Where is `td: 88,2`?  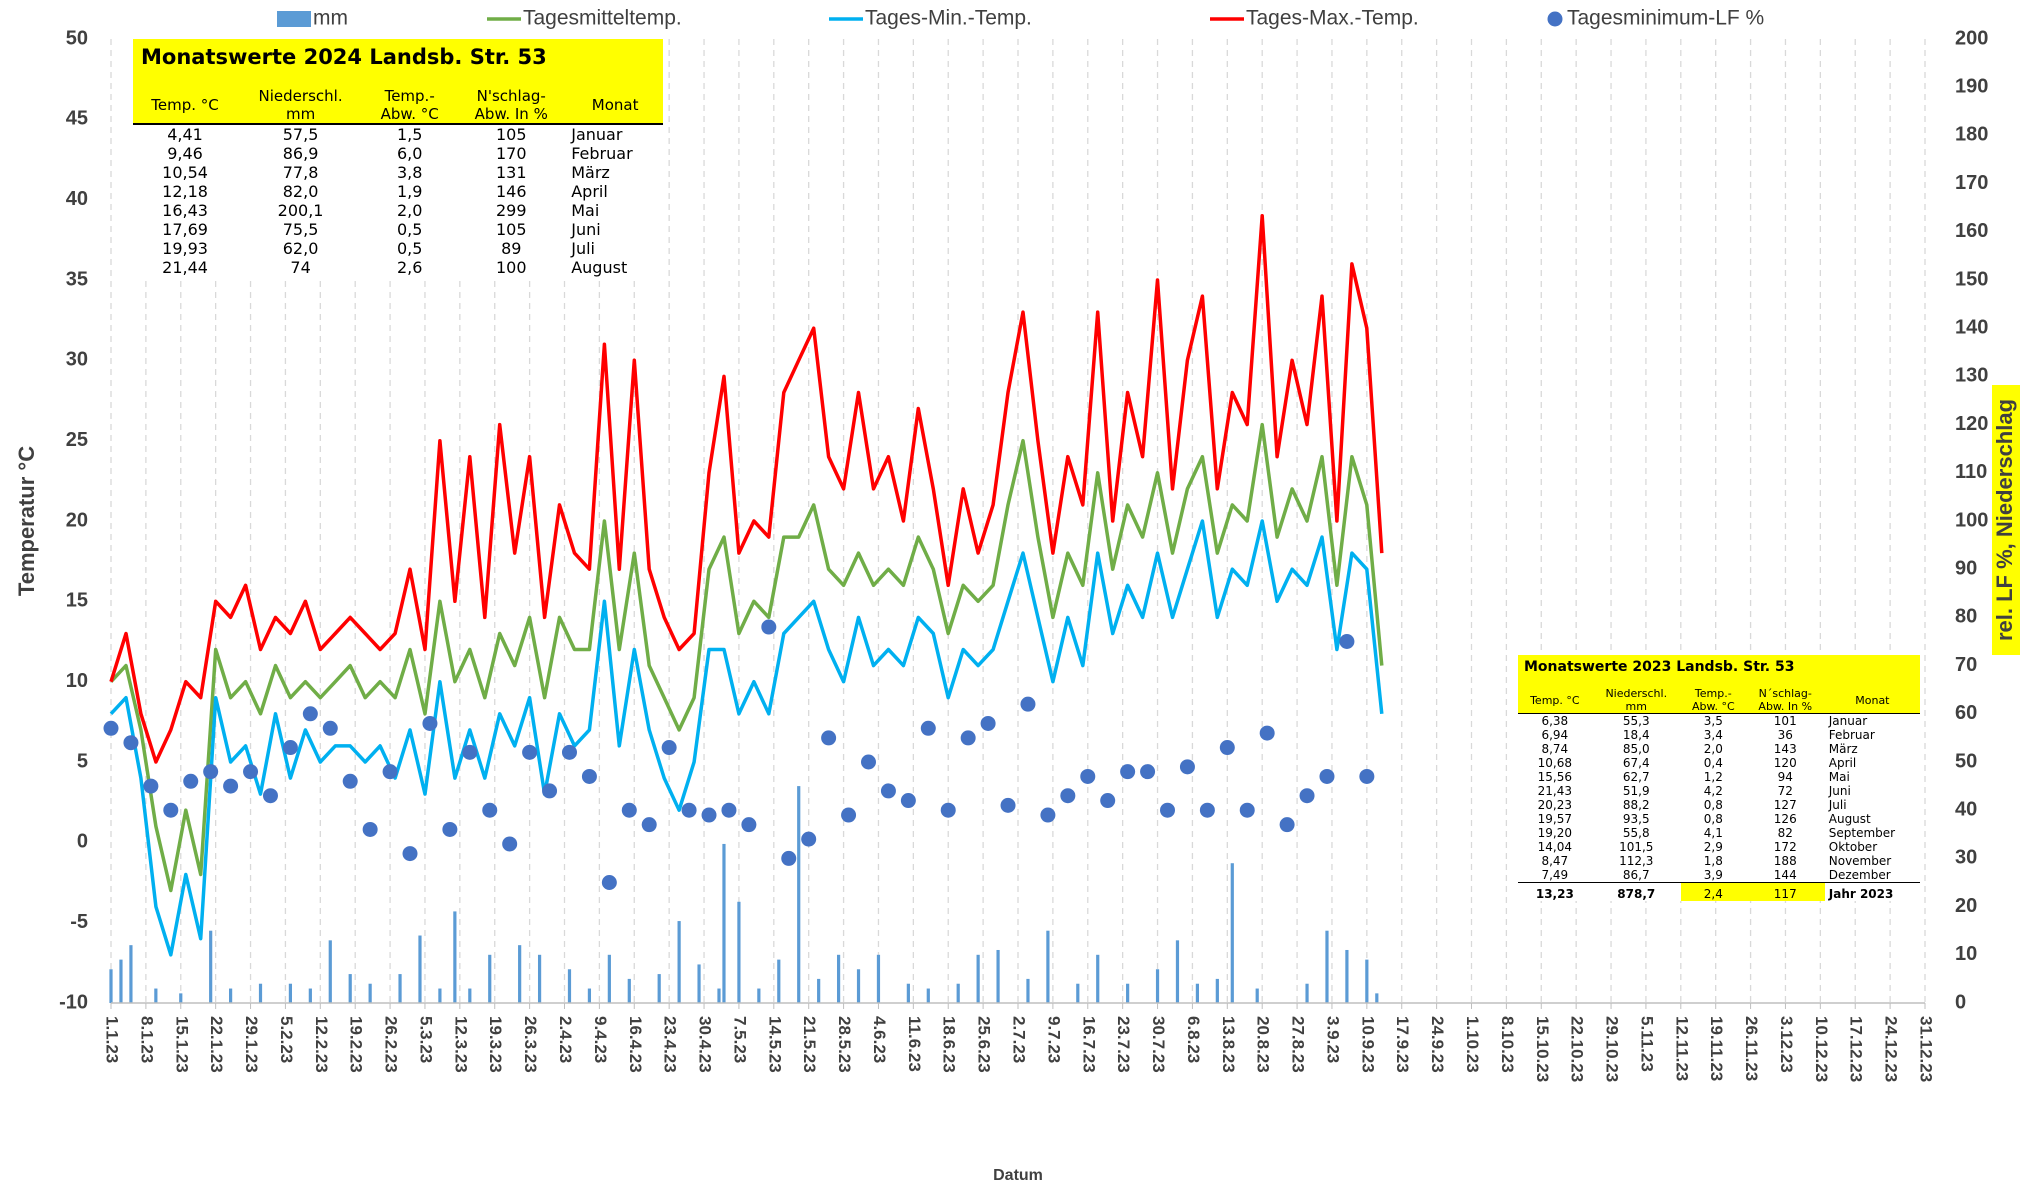 td: 88,2 is located at coordinates (1636, 805).